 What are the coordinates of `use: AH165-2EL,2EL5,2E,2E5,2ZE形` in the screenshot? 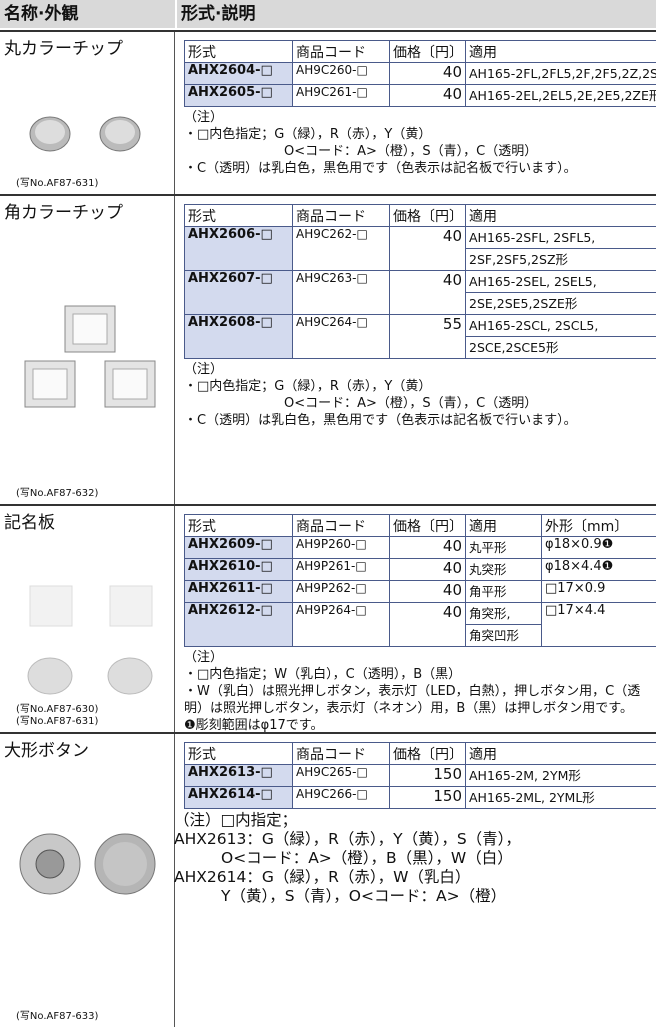 It's located at (560, 95).